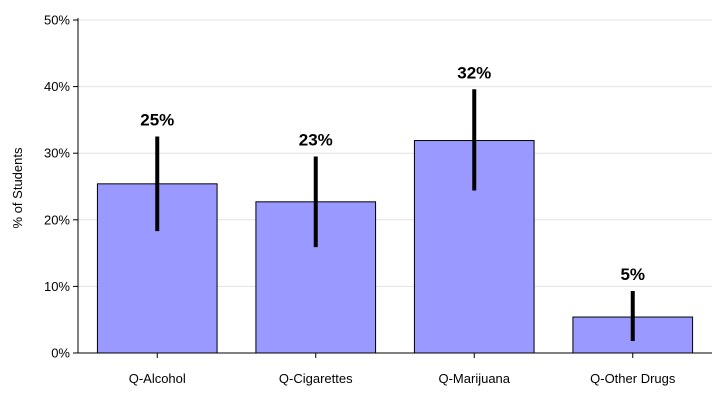  What do you see at coordinates (60, 353) in the screenshot?
I see `y-tick-label: 0%` at bounding box center [60, 353].